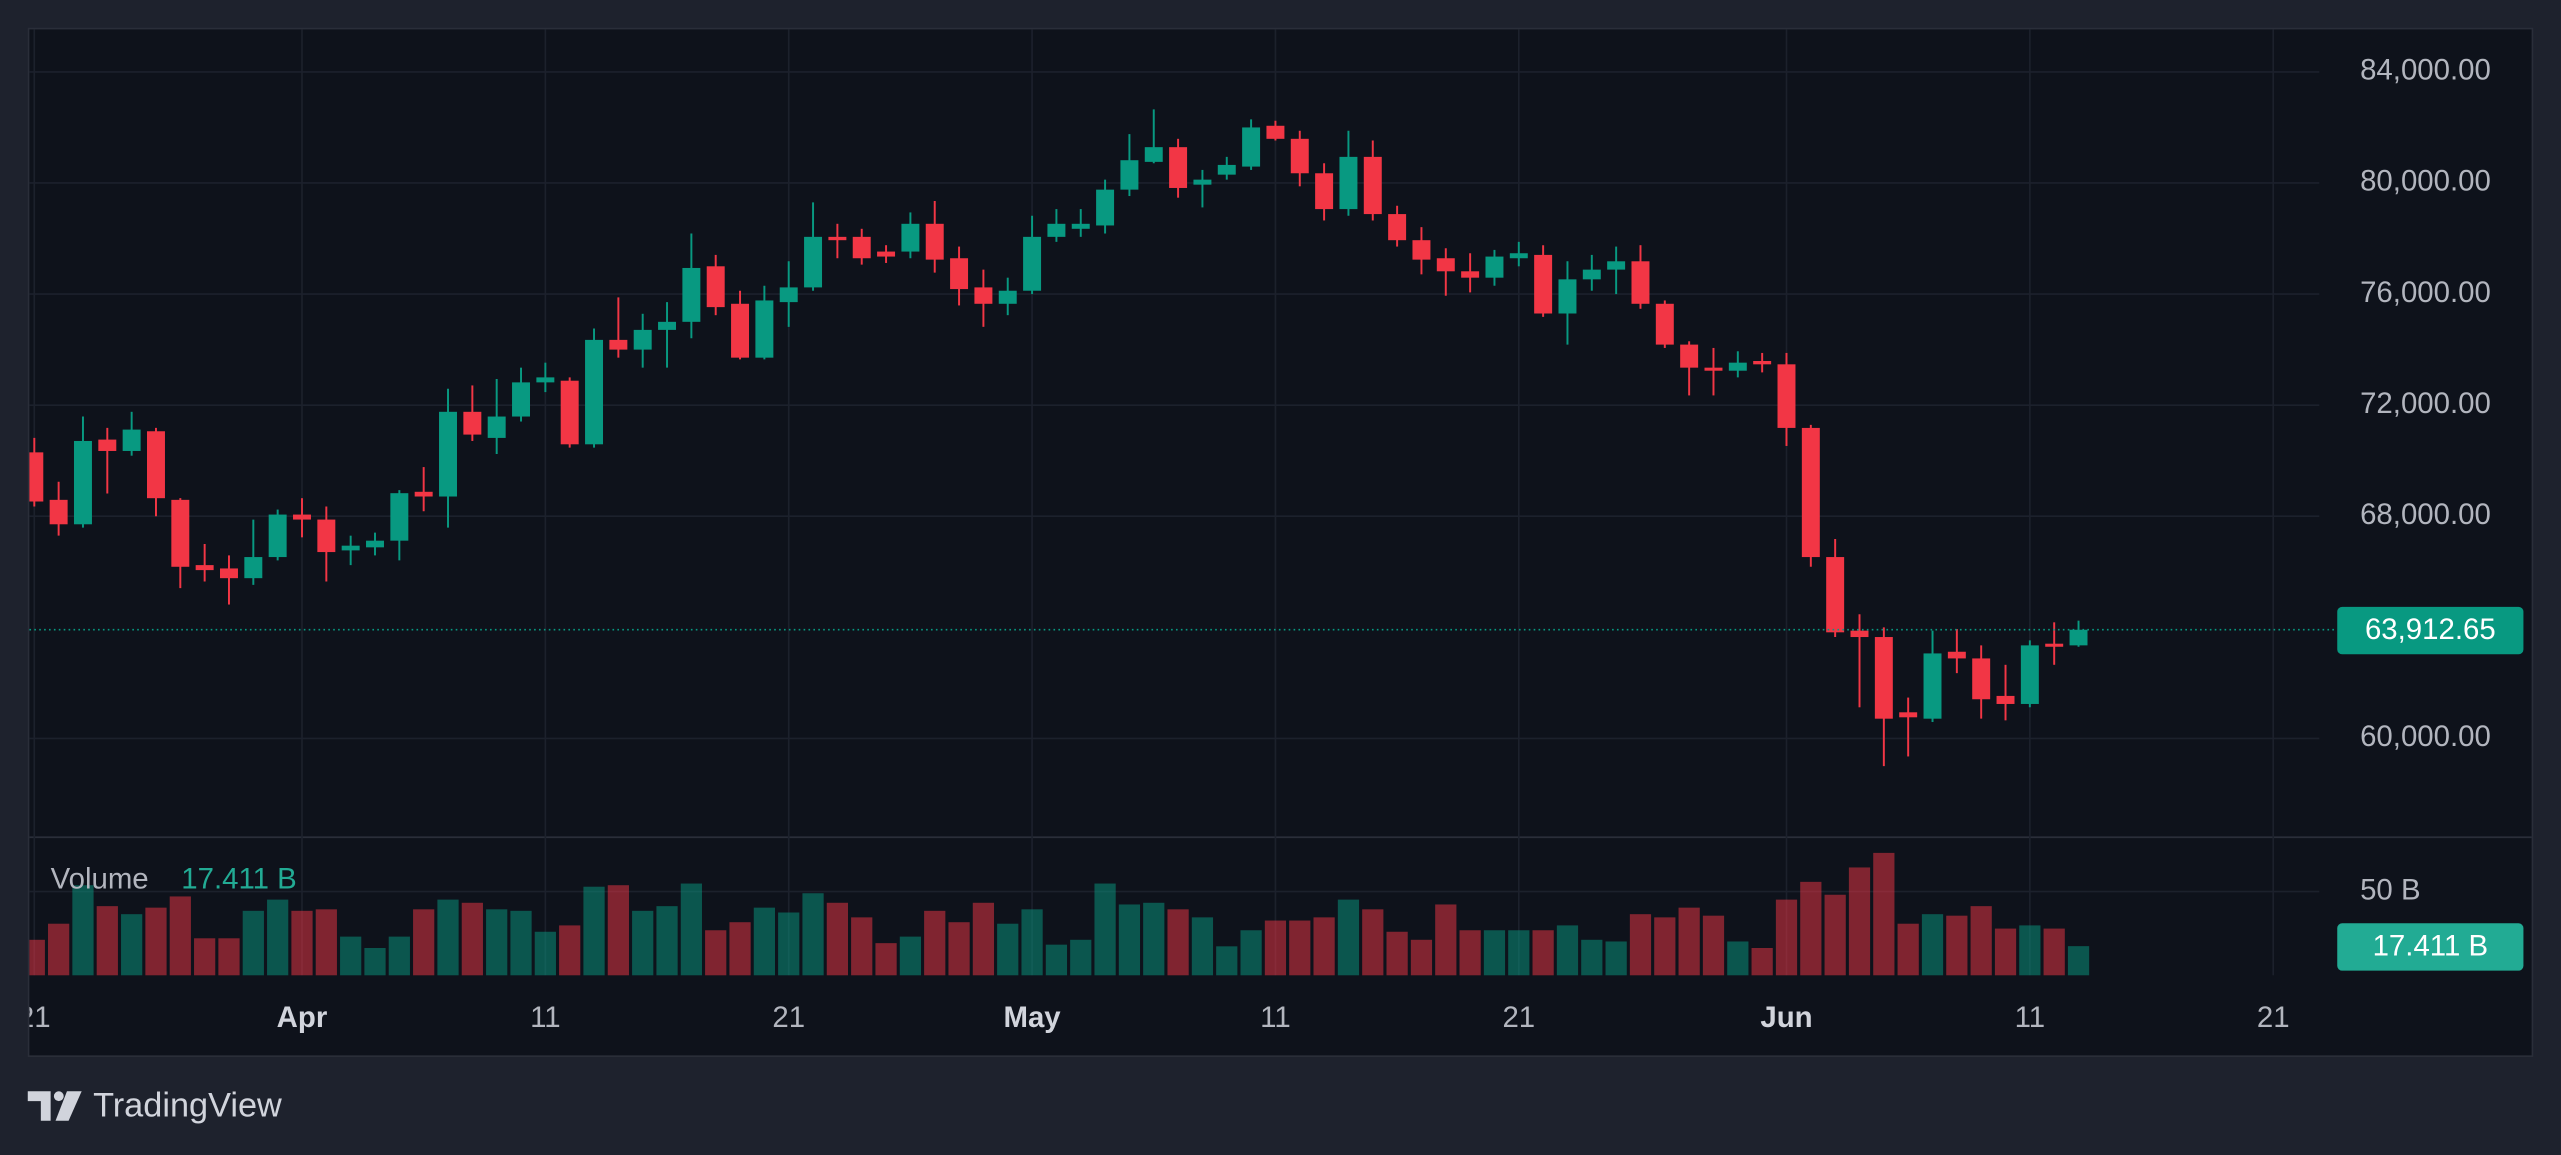 The height and width of the screenshot is (1155, 2561). I want to click on logo-mark, so click(39, 1106).